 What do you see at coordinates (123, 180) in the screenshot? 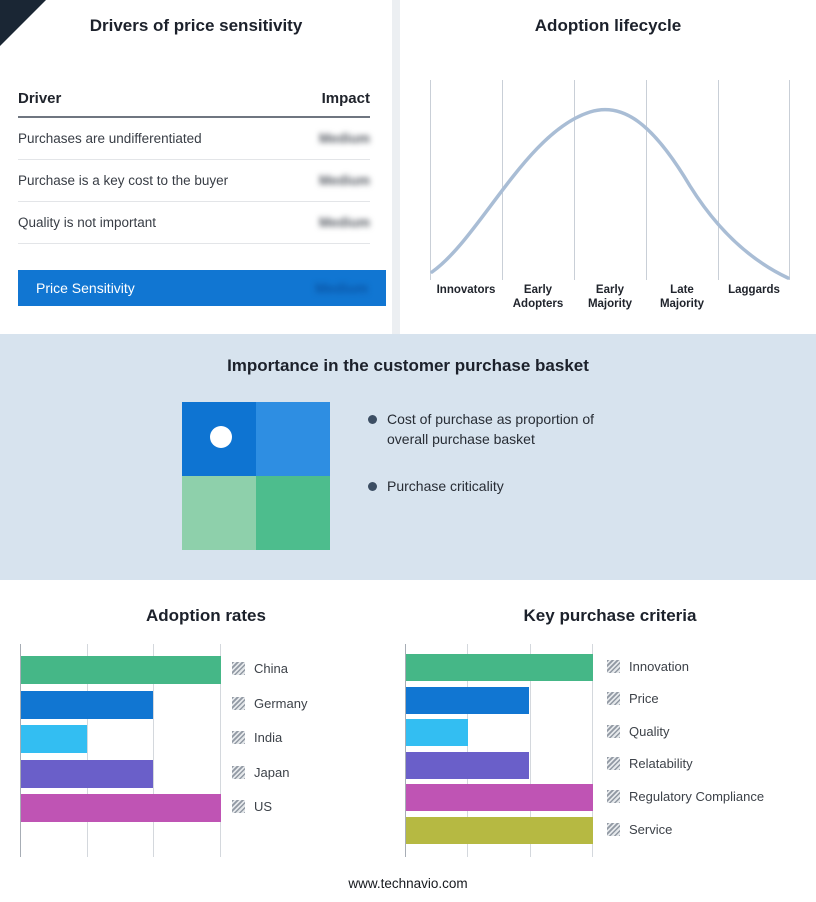
I see `driver-name: Purchase is a key cost to the buyer` at bounding box center [123, 180].